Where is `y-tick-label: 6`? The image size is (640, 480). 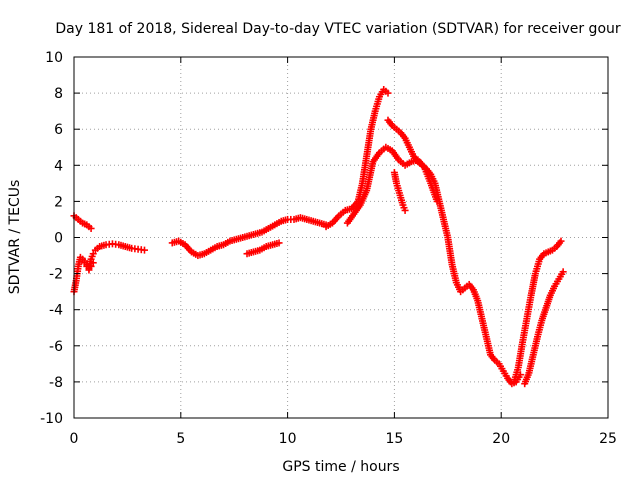
y-tick-label: 6 is located at coordinates (58, 130).